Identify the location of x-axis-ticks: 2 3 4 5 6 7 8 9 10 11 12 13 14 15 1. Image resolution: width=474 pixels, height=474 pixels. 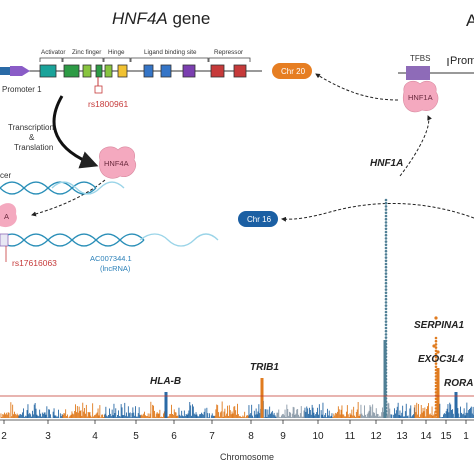
(235, 431).